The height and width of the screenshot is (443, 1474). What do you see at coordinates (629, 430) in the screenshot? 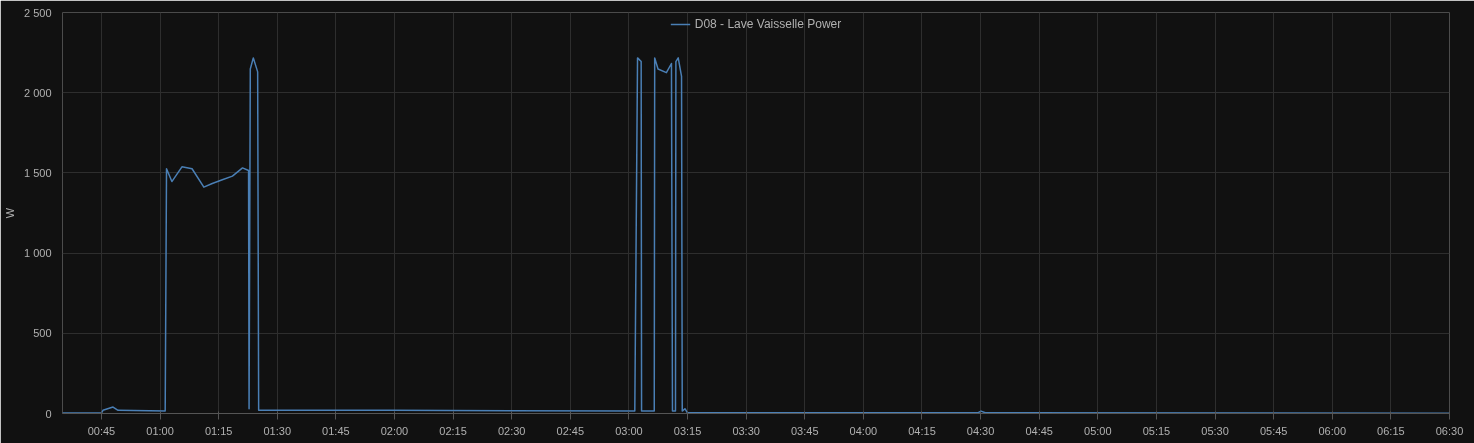
I see `x-tick-label: 03:00` at bounding box center [629, 430].